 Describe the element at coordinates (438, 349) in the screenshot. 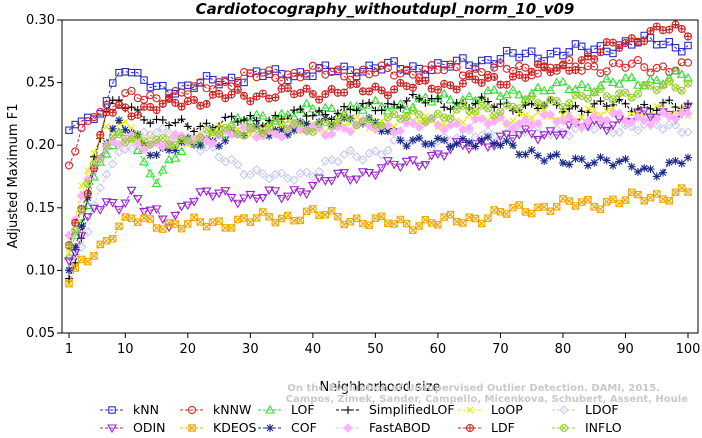

I see `x-tick-label: 60` at that location.